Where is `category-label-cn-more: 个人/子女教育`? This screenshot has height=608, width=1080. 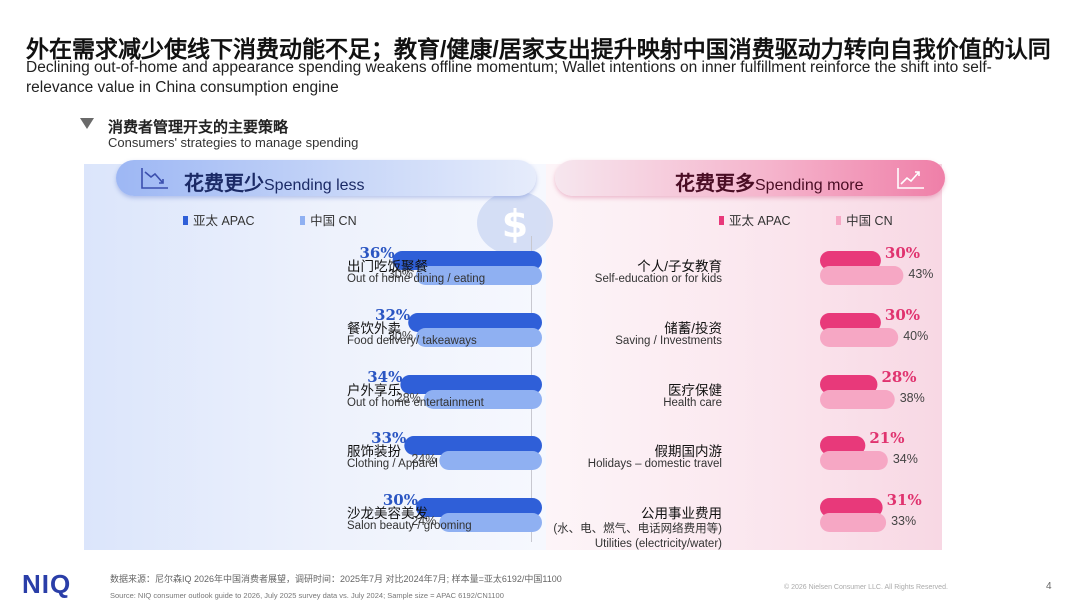 category-label-cn-more: 个人/子女教育 is located at coordinates (679, 266).